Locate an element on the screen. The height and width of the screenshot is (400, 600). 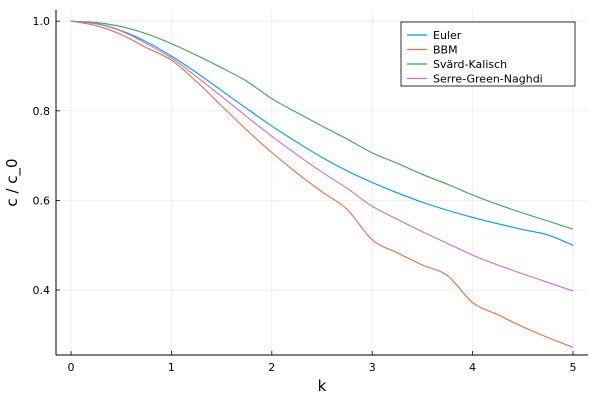
legend-label-euler: Euler is located at coordinates (447, 35).